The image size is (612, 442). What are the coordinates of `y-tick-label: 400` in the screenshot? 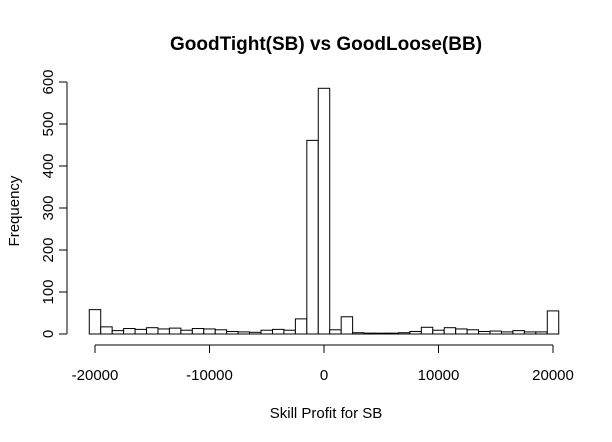 It's located at (48, 165).